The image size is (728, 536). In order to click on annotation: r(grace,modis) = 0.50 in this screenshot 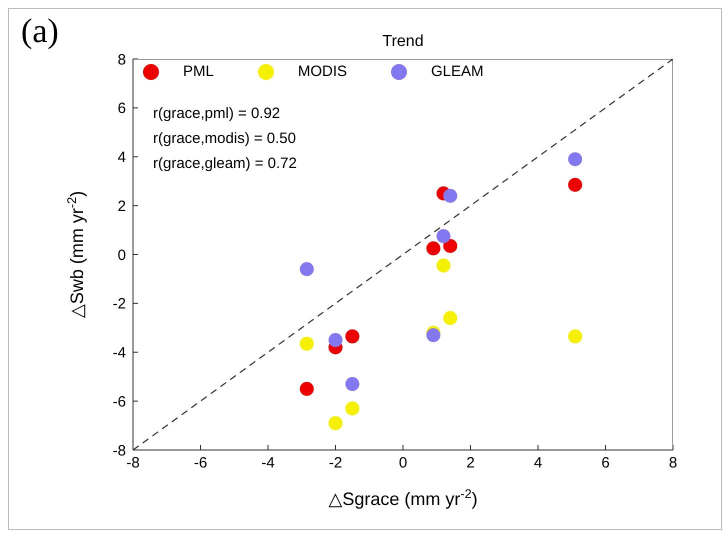, I will do `click(225, 139)`.